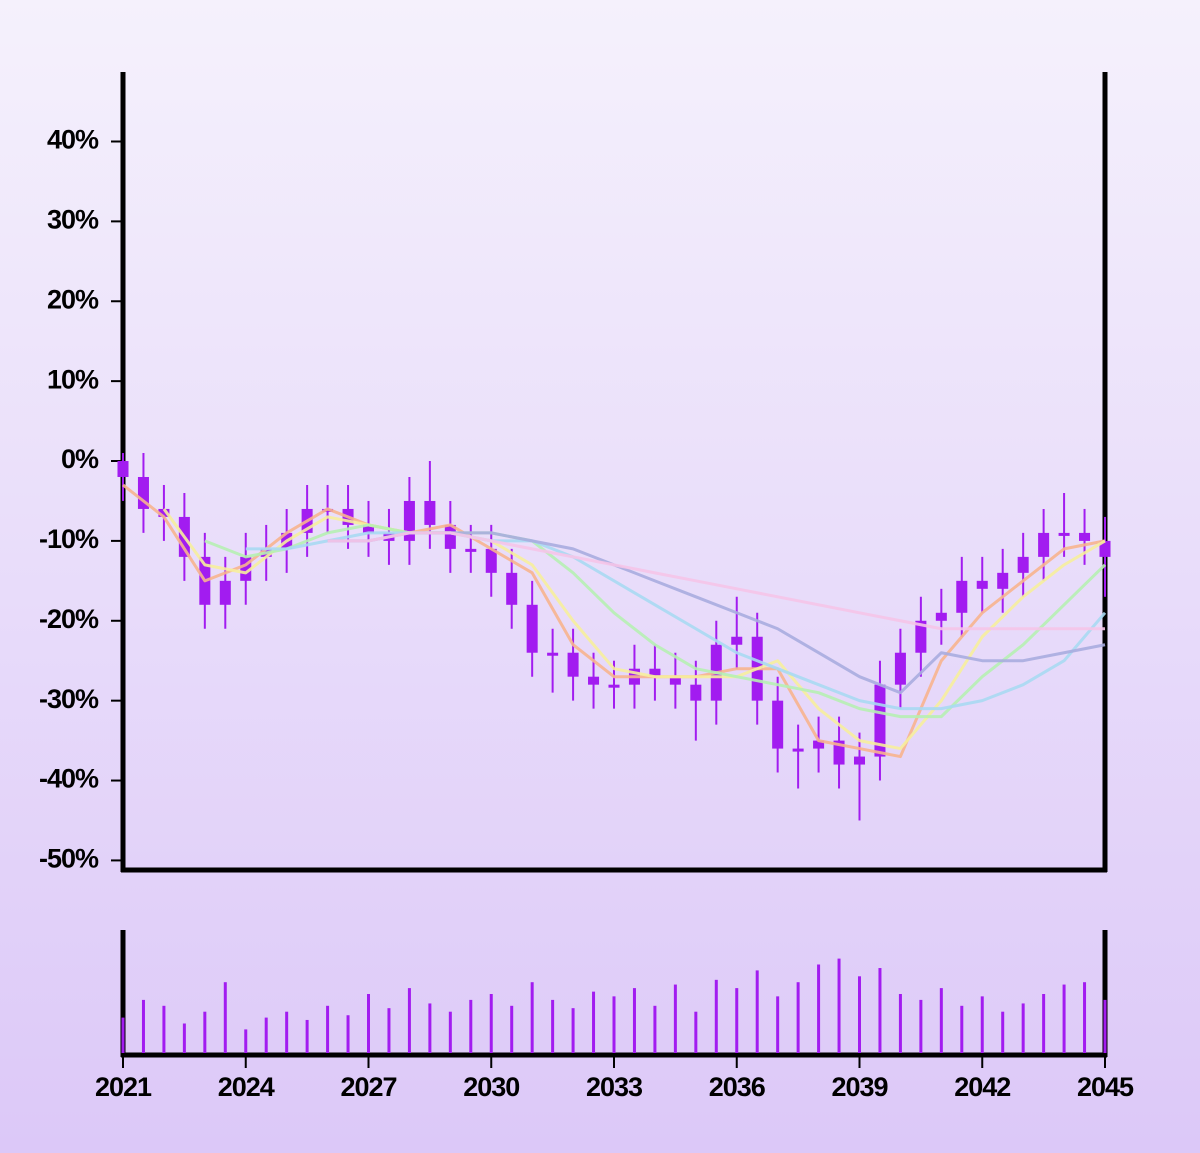 This screenshot has height=1153, width=1200. What do you see at coordinates (491, 1087) in the screenshot?
I see `x-tick-label: 2030` at bounding box center [491, 1087].